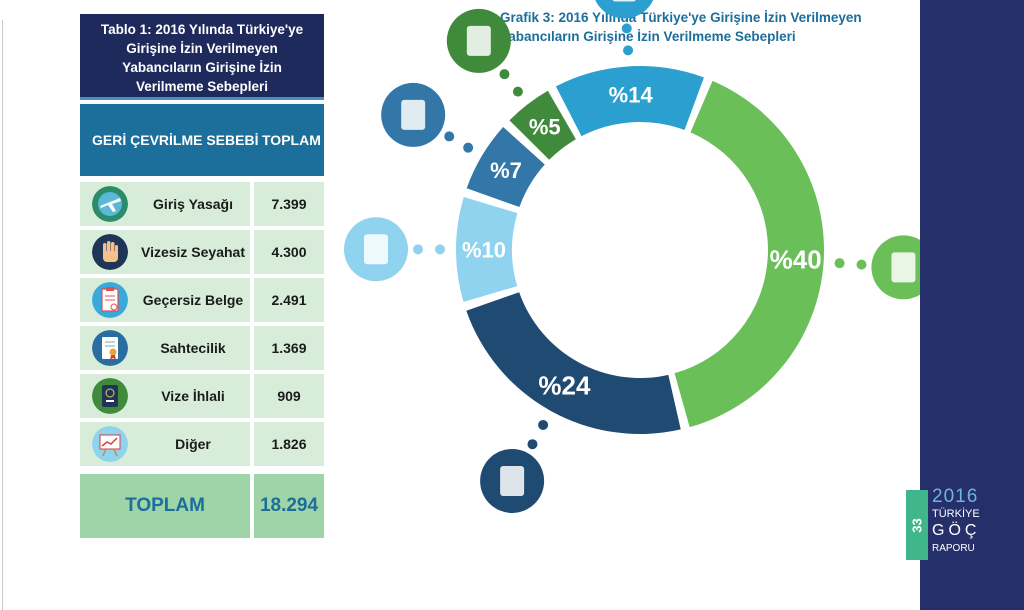  I want to click on value-cell: 2.491, so click(289, 300).